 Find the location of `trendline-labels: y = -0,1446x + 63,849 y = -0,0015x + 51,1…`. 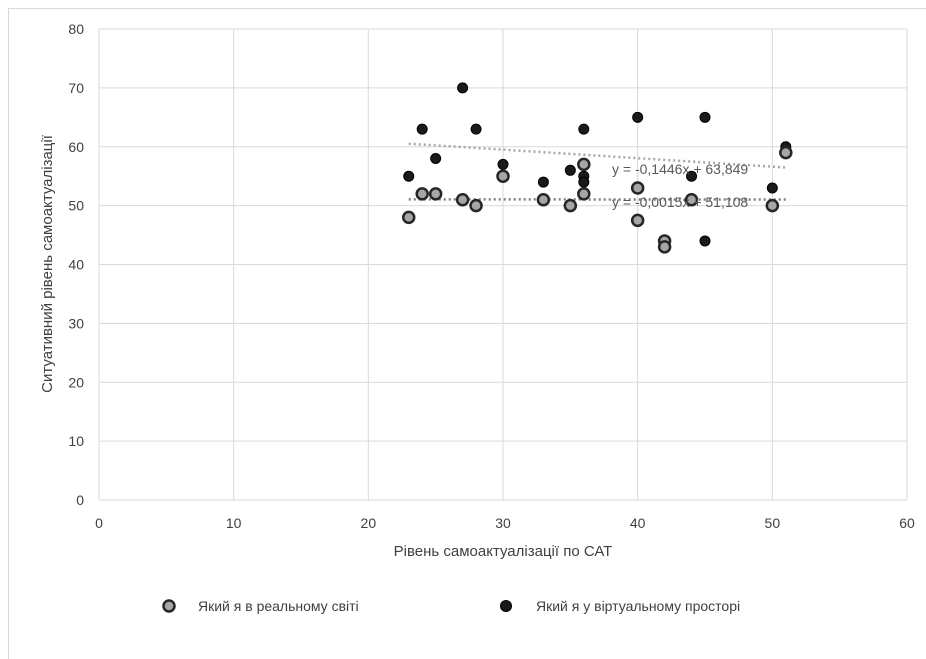

trendline-labels: y = -0,1446x + 63,849 y = -0,0015x + 51,1… is located at coordinates (680, 185).